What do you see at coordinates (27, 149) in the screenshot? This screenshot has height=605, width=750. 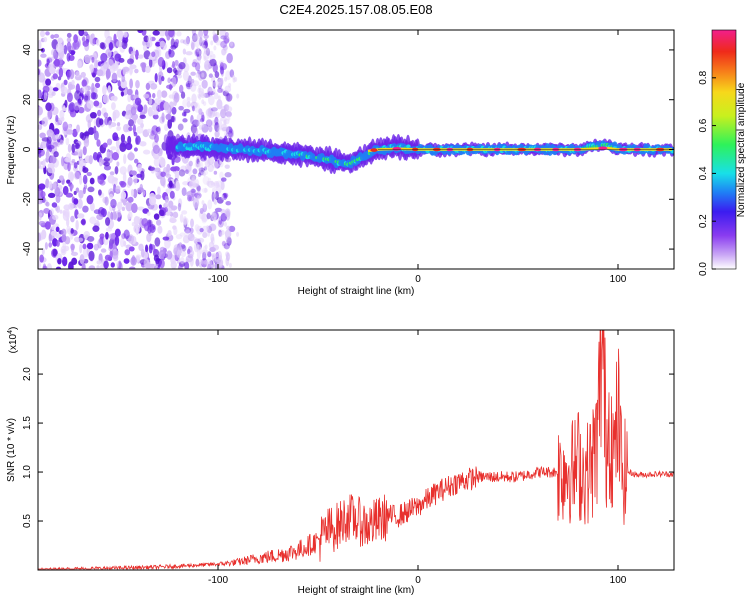 I see `y-tick-label: 0` at bounding box center [27, 149].